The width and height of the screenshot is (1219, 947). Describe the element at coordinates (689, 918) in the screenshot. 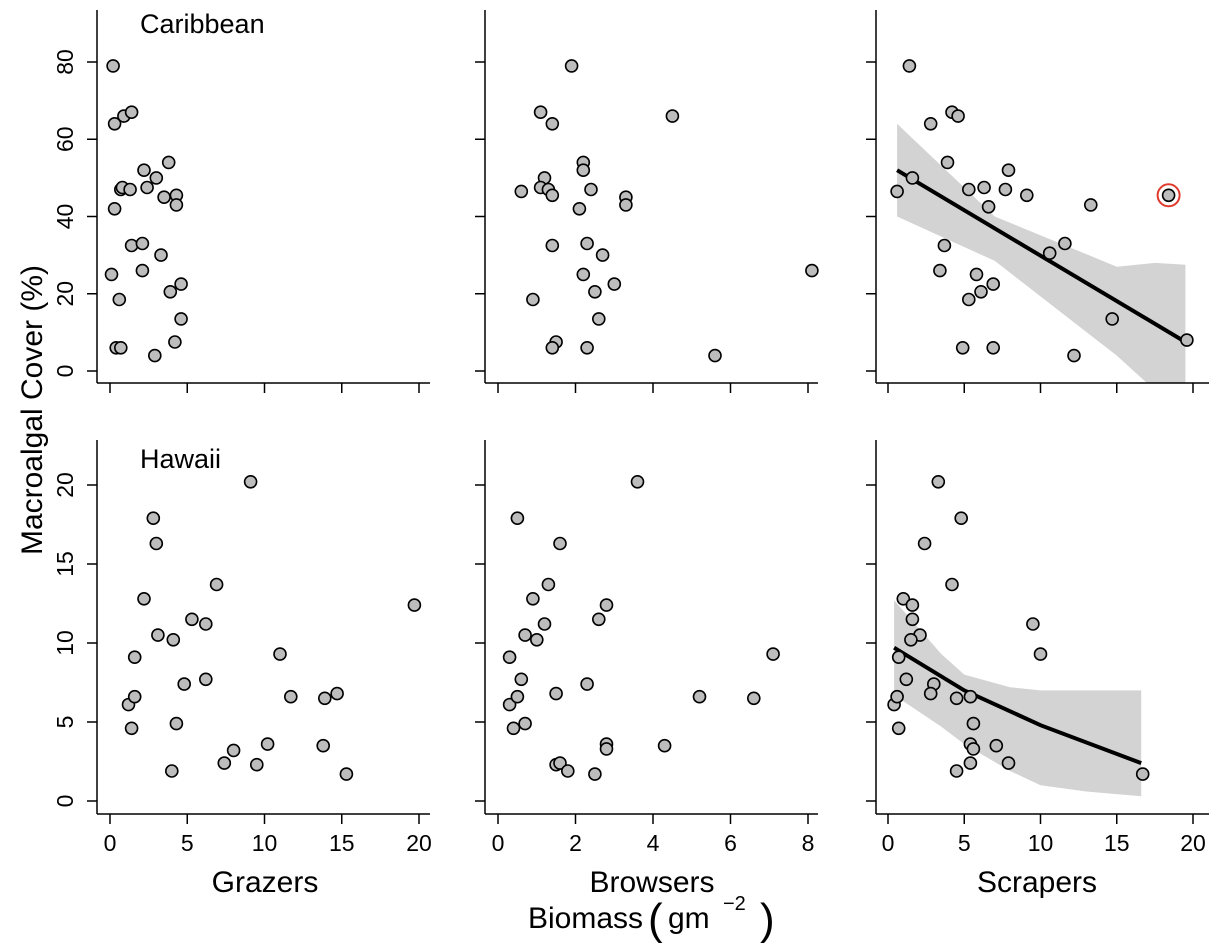

I see `x-axis-unit: gm` at that location.